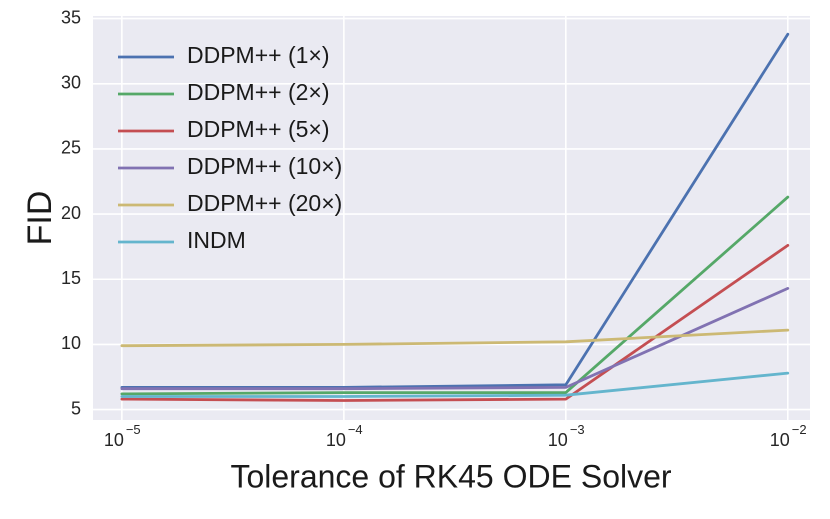 This screenshot has height=519, width=830. What do you see at coordinates (258, 92) in the screenshot?
I see `legend-label: DDPM++ (2×)` at bounding box center [258, 92].